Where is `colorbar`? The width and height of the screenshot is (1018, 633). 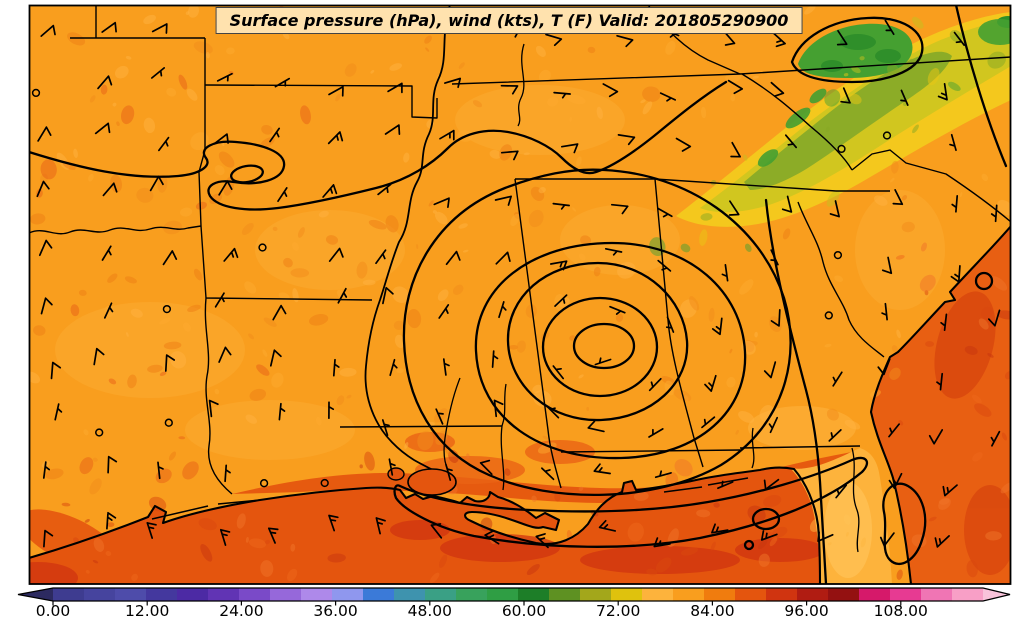 colorbar is located at coordinates (514, 596).